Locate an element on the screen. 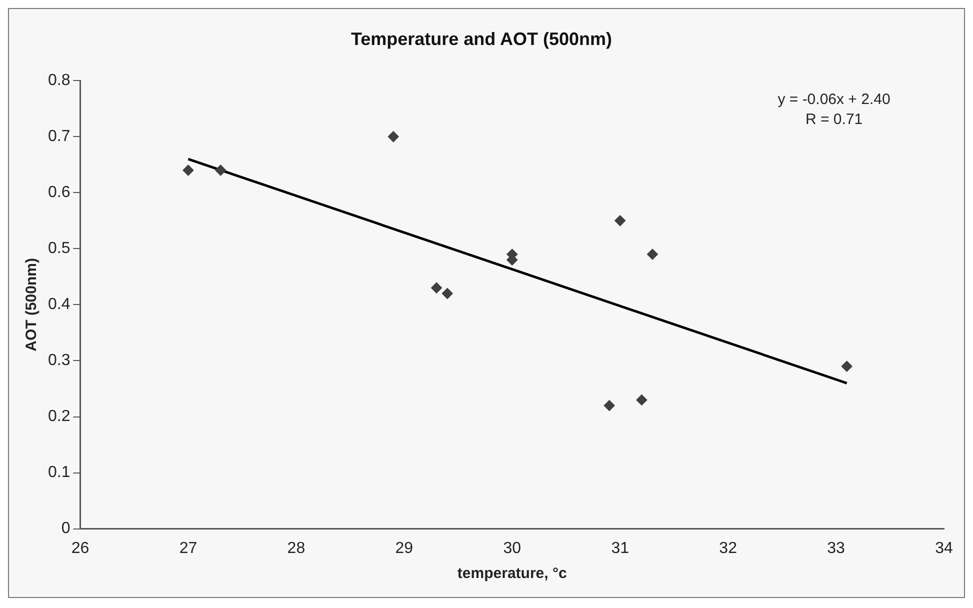 This screenshot has width=973, height=608. y-tick-label: 0.2 is located at coordinates (59, 417).